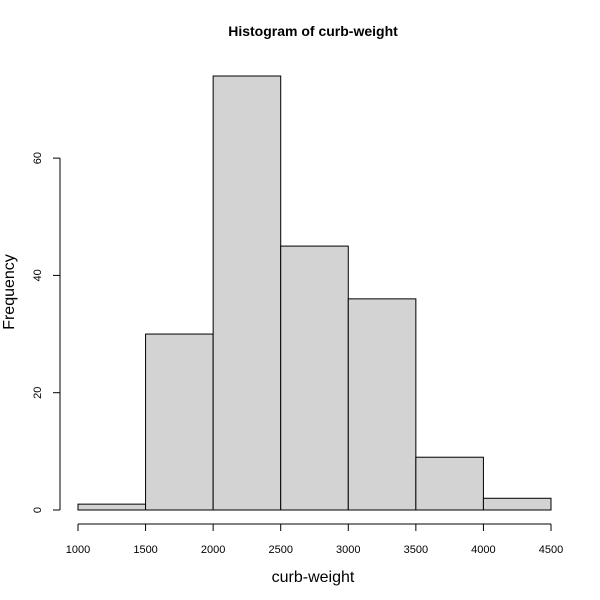  I want to click on x-tick-label-2000: 2000, so click(213, 550).